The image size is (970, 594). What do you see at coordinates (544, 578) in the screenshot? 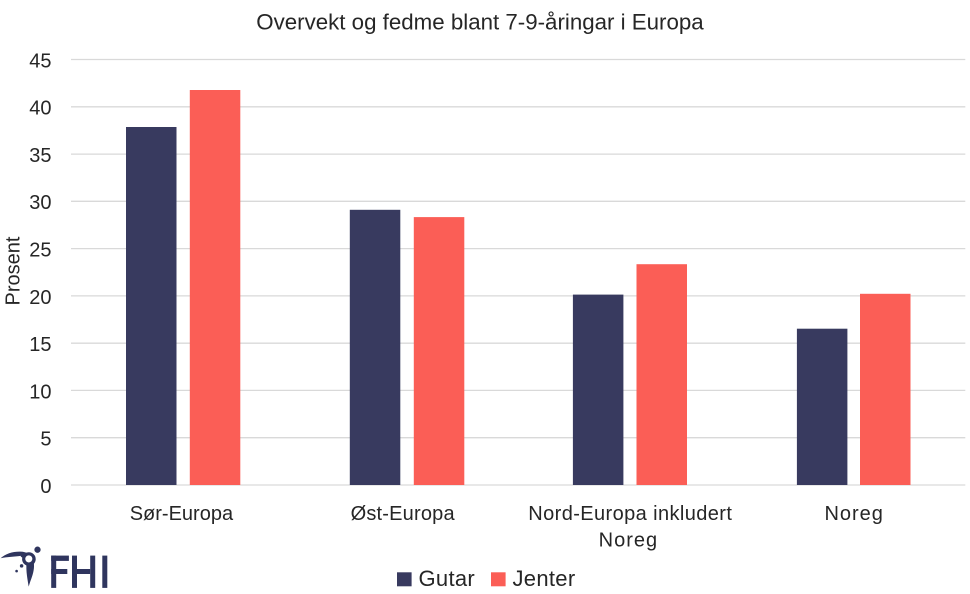
I see `svg-text: Jenter` at bounding box center [544, 578].